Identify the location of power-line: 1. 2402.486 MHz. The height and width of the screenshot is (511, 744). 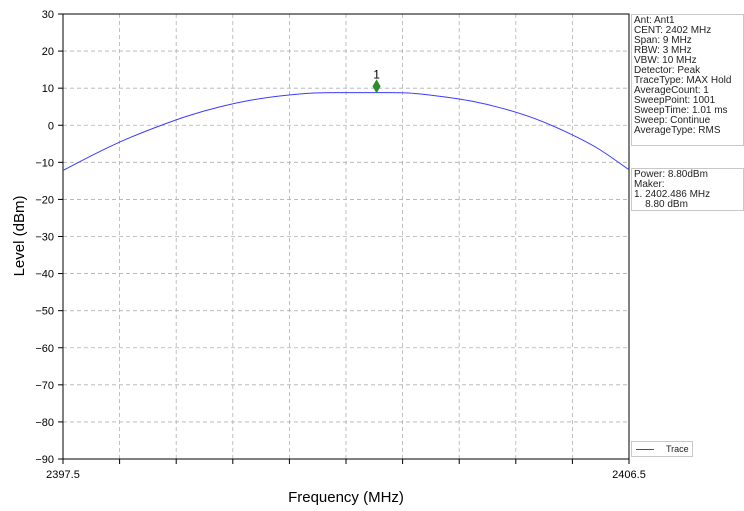
(672, 194).